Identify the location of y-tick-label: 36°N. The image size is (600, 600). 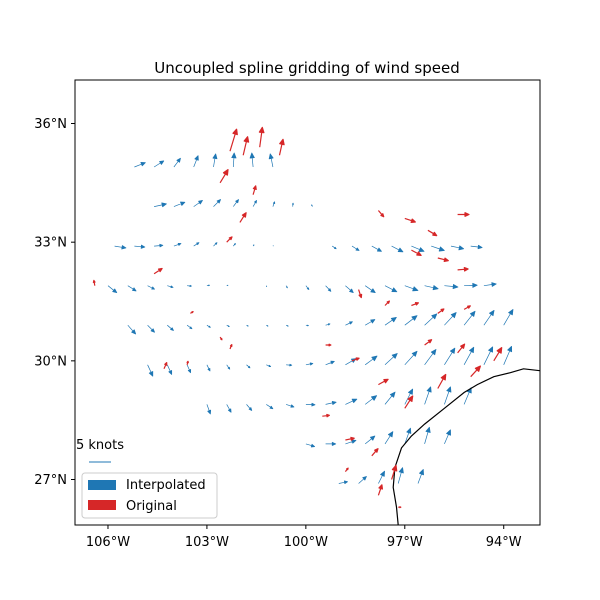
(50, 124).